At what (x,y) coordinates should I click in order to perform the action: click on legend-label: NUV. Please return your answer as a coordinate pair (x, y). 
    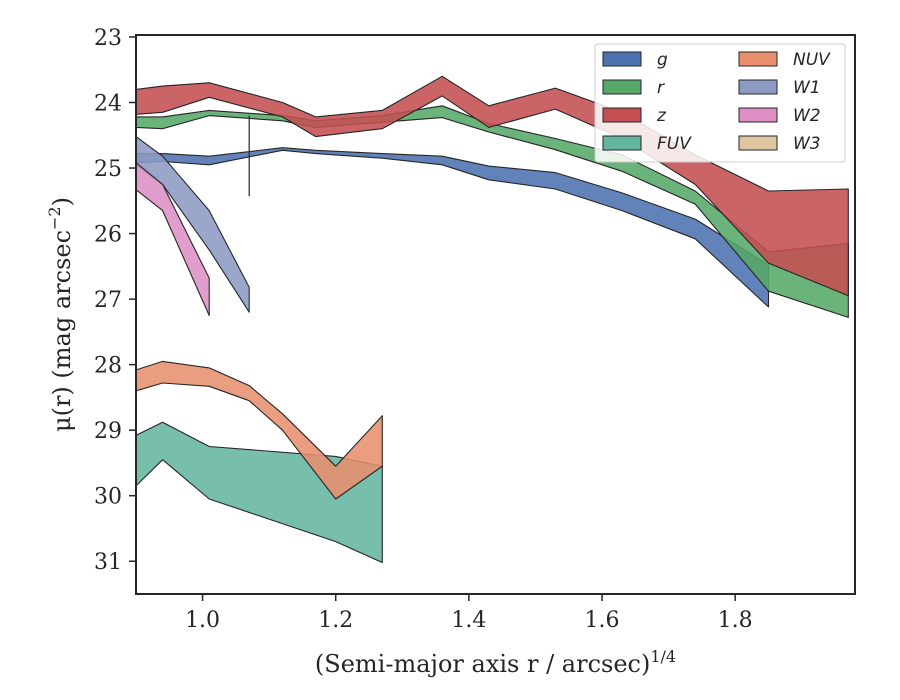
    Looking at the image, I should click on (812, 60).